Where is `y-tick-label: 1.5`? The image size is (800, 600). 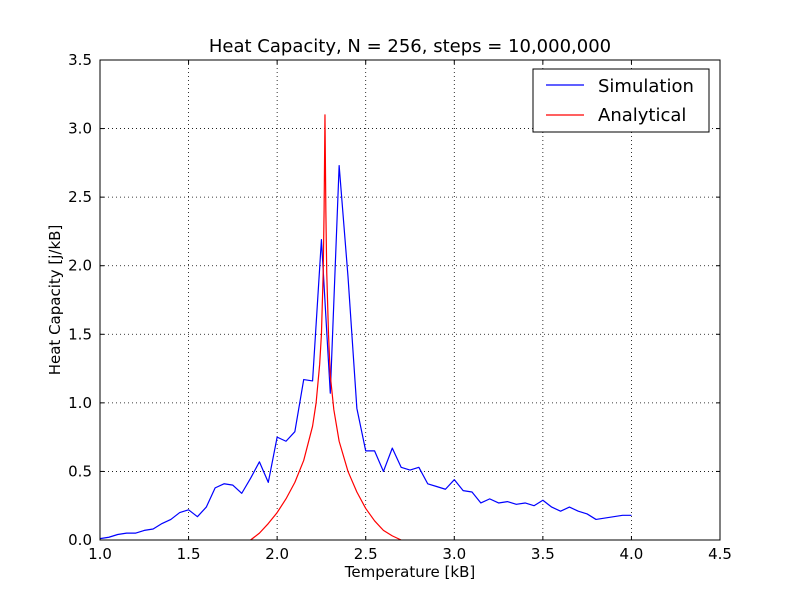 y-tick-label: 1.5 is located at coordinates (80, 334).